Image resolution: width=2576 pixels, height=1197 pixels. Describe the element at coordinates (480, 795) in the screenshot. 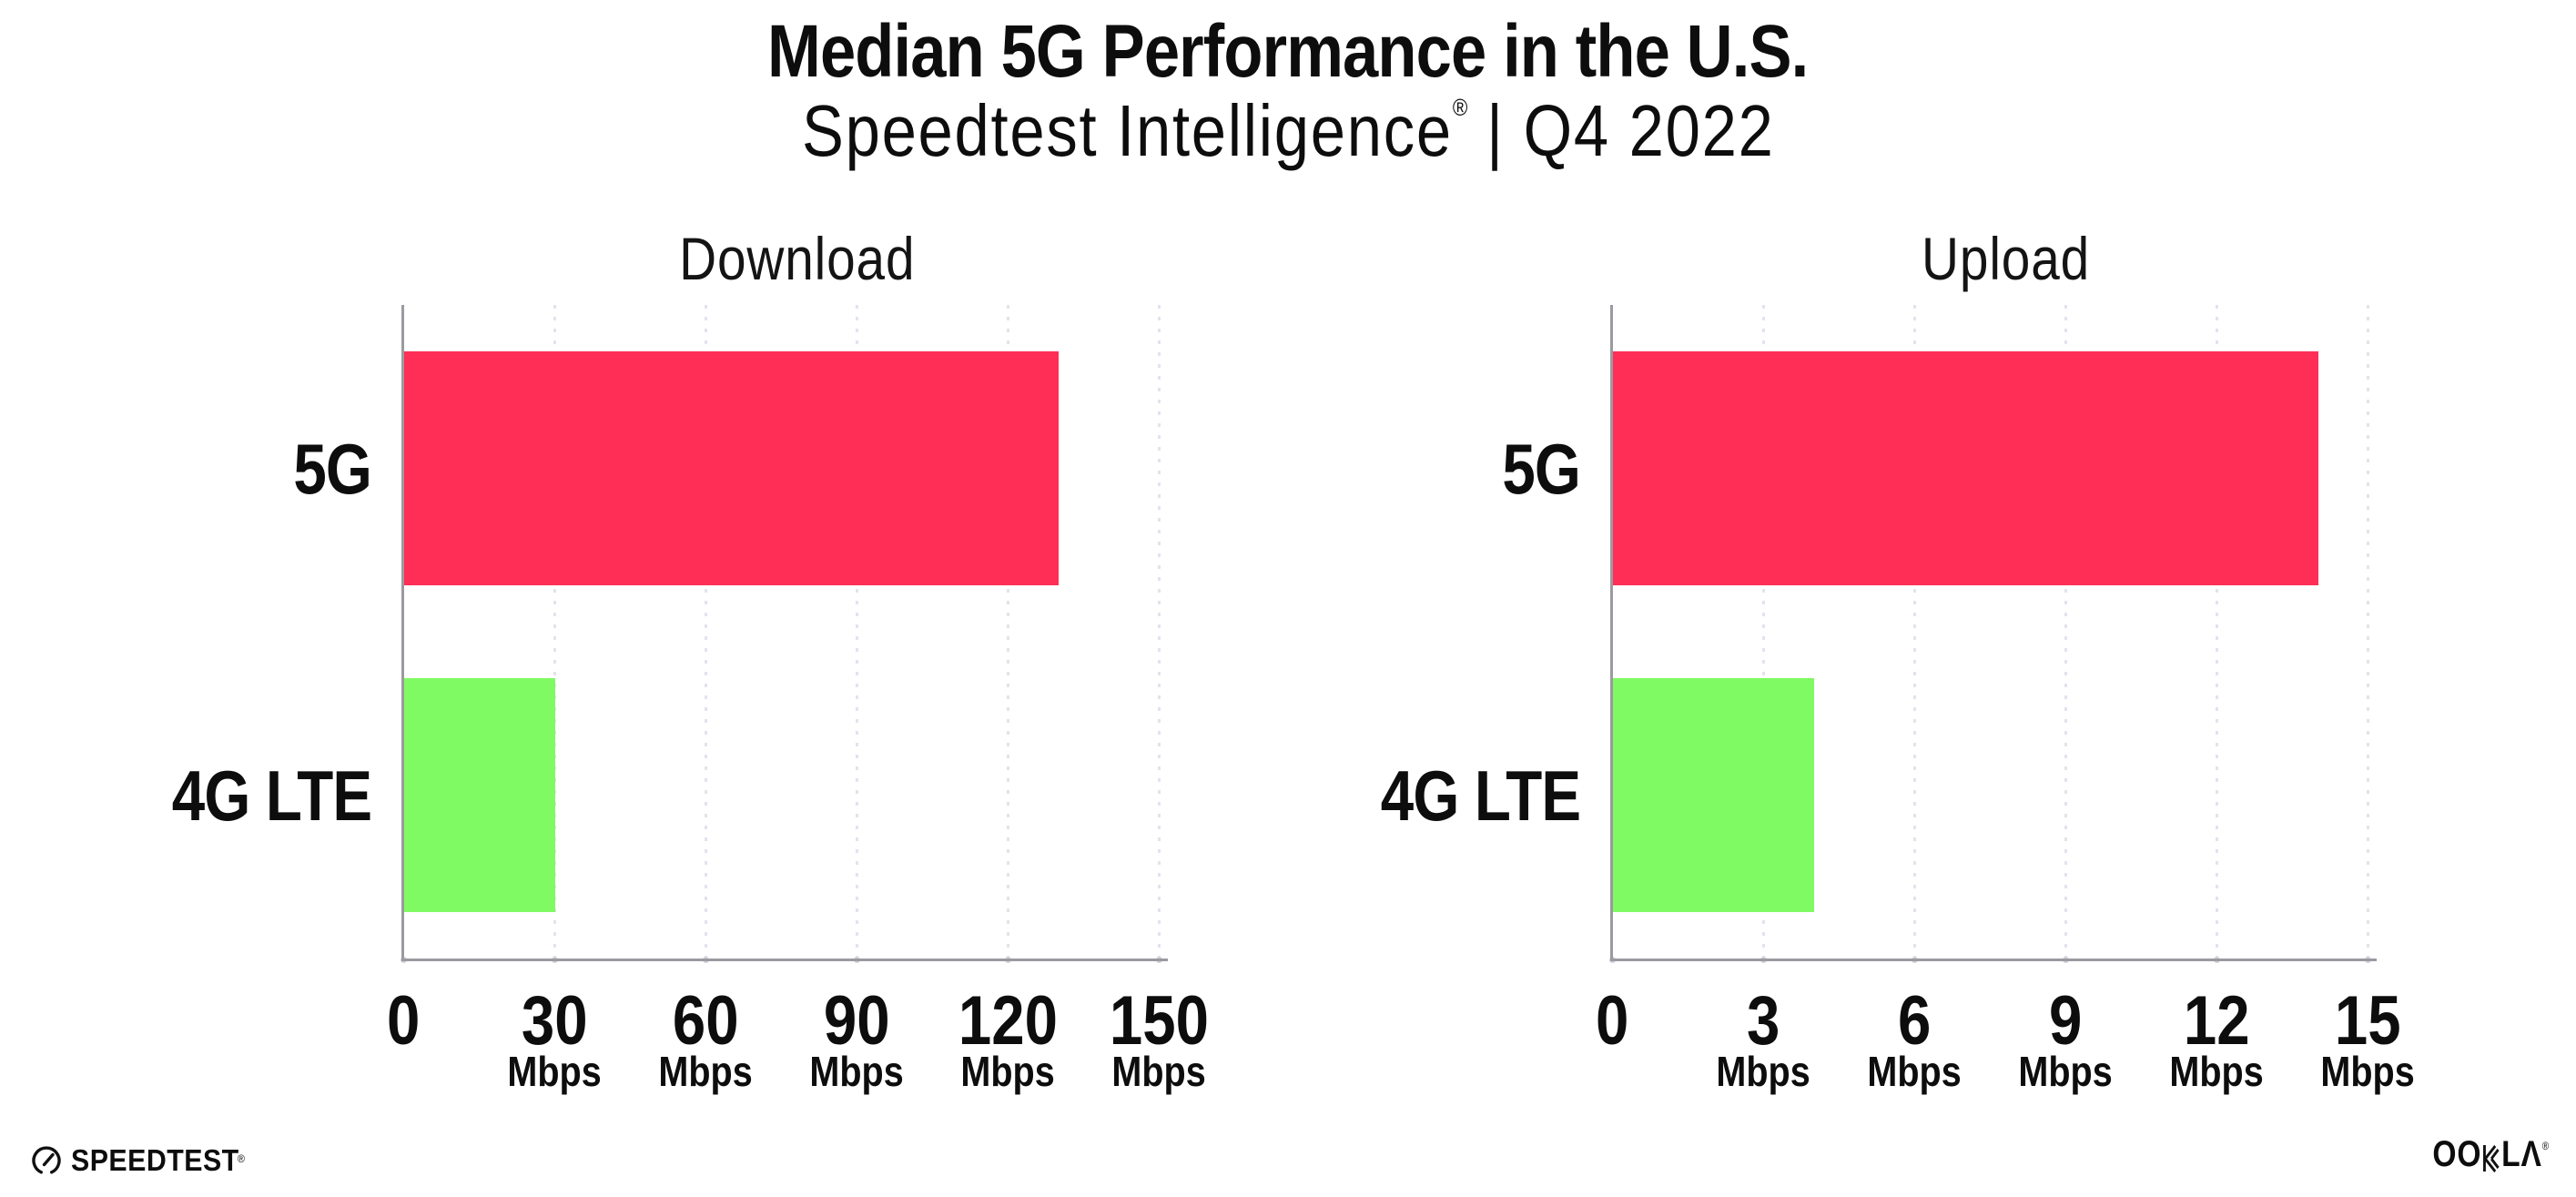

I see `bar-4g-lte-download` at that location.